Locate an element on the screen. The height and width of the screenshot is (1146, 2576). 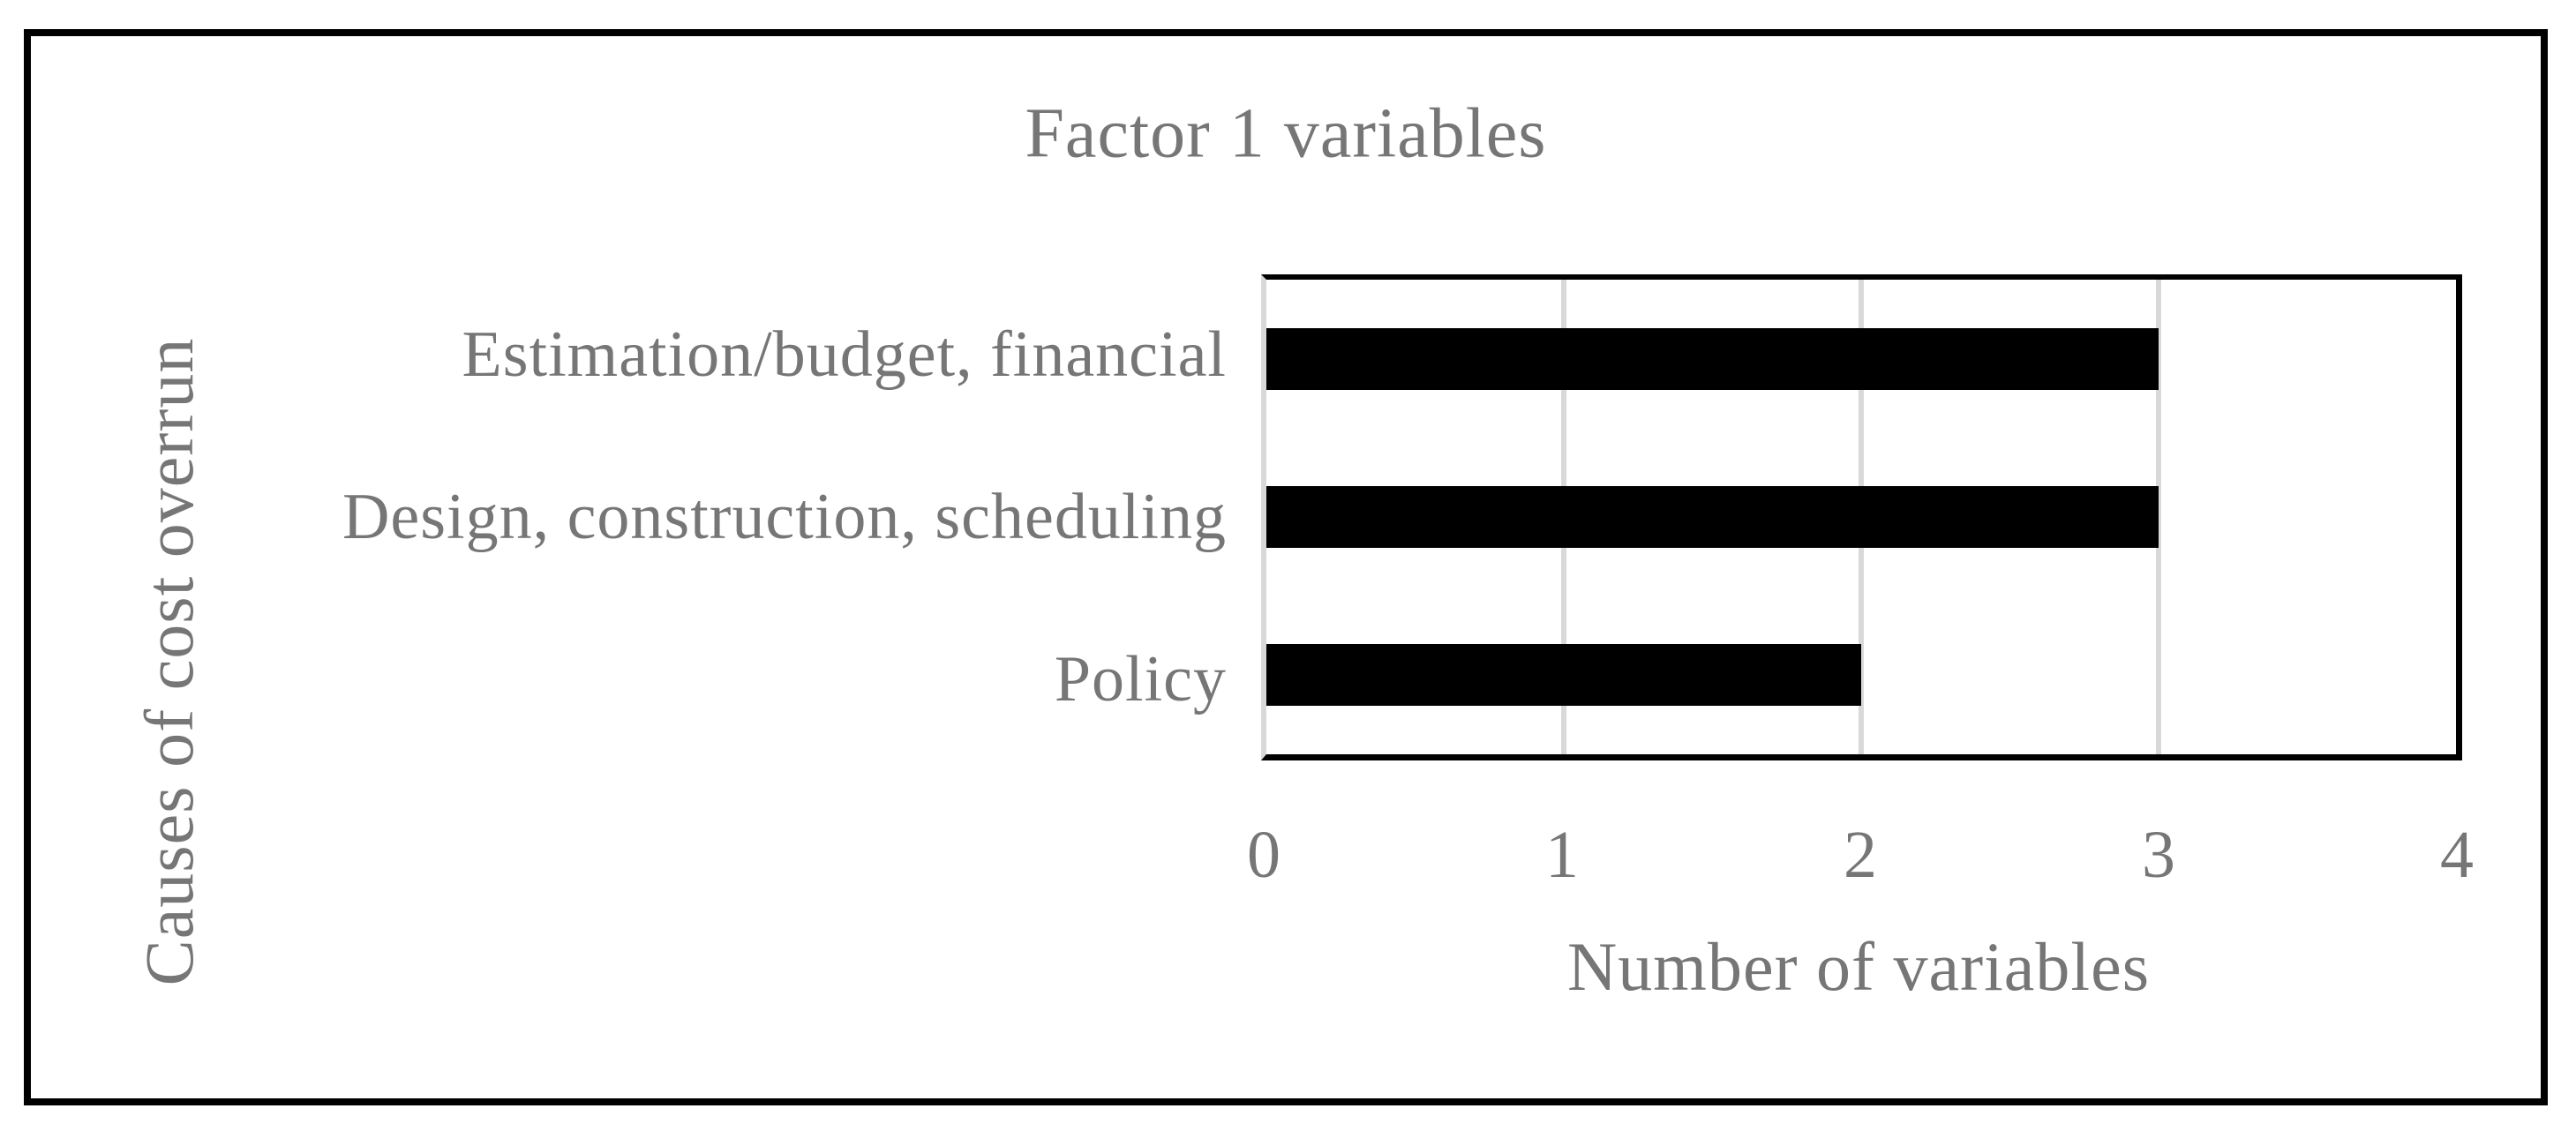
category-label: Estimation/budget, financial is located at coordinates (844, 355).